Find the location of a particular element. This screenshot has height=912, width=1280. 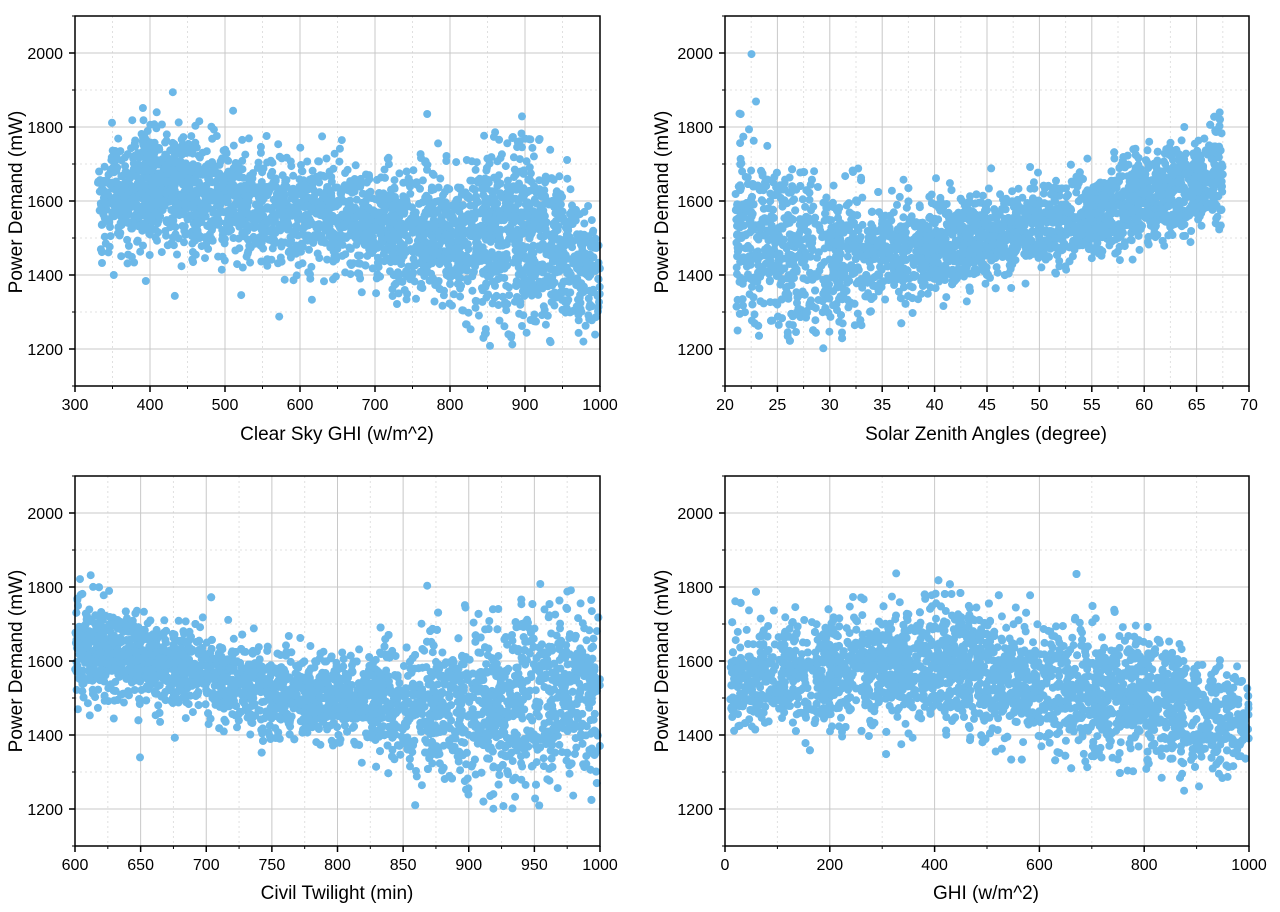

x-tick-label: 500 is located at coordinates (225, 405).